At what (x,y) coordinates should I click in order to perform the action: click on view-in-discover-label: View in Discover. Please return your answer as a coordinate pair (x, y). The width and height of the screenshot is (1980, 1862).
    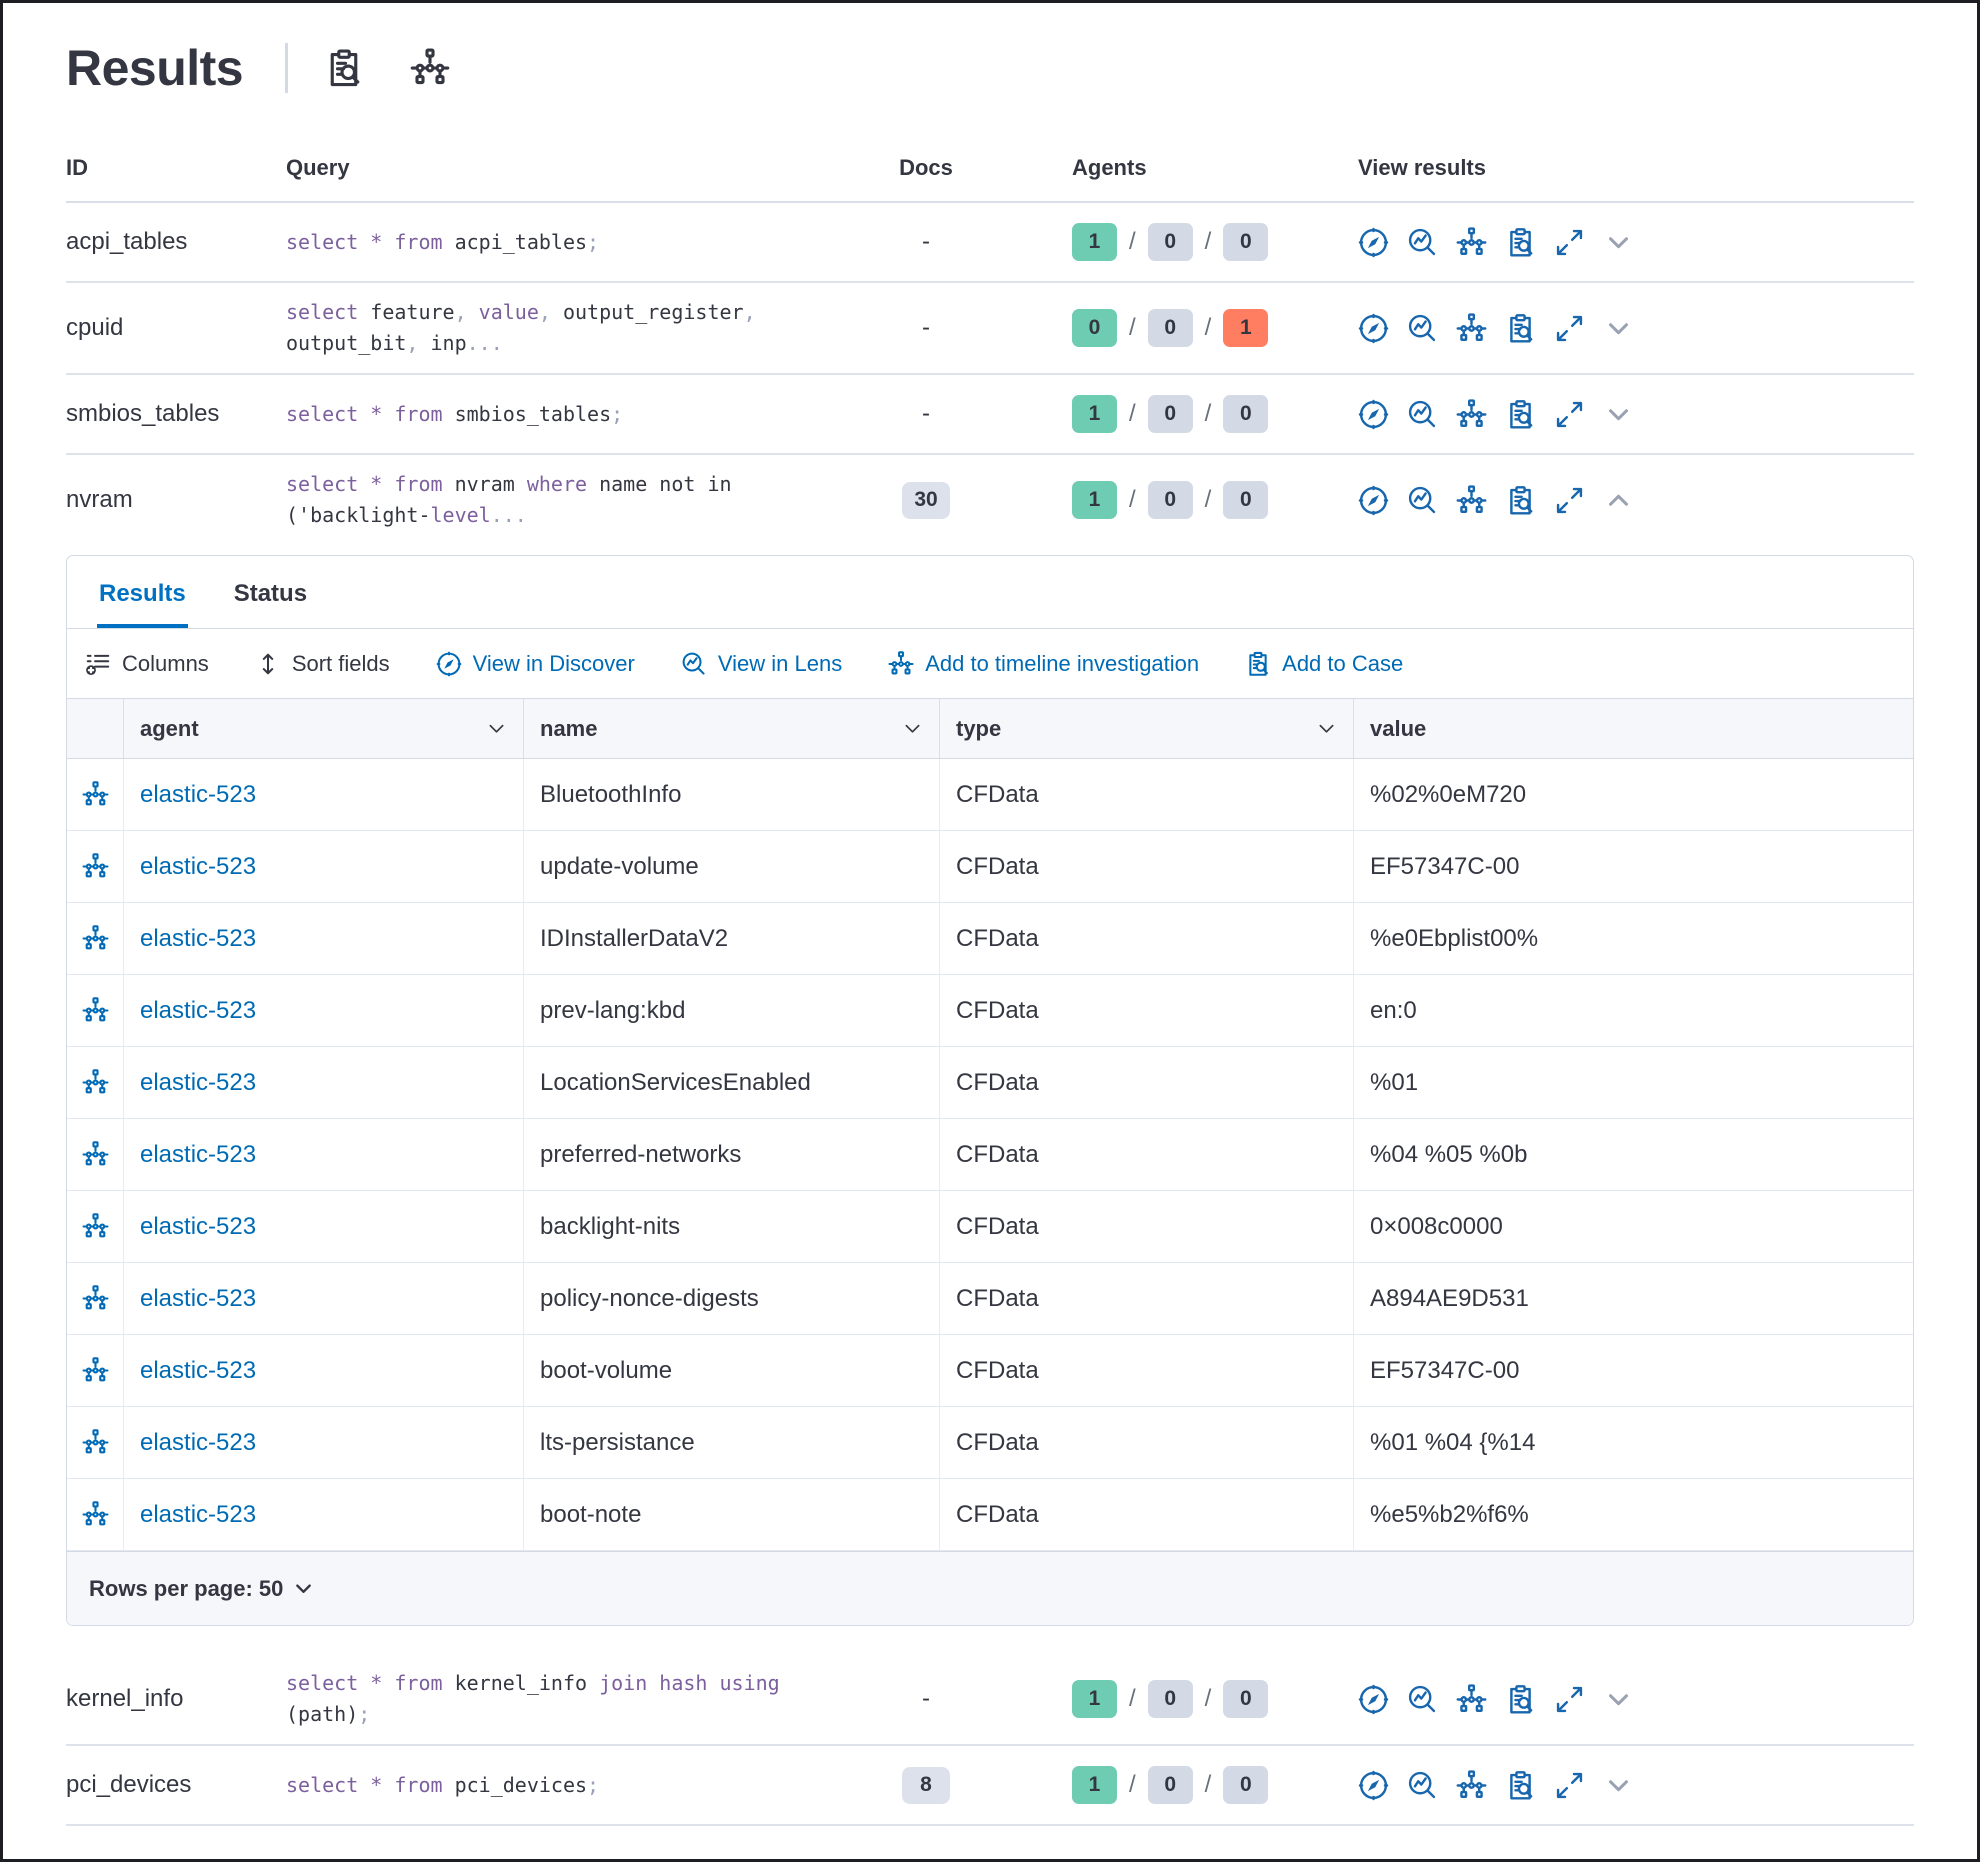
    Looking at the image, I should click on (553, 663).